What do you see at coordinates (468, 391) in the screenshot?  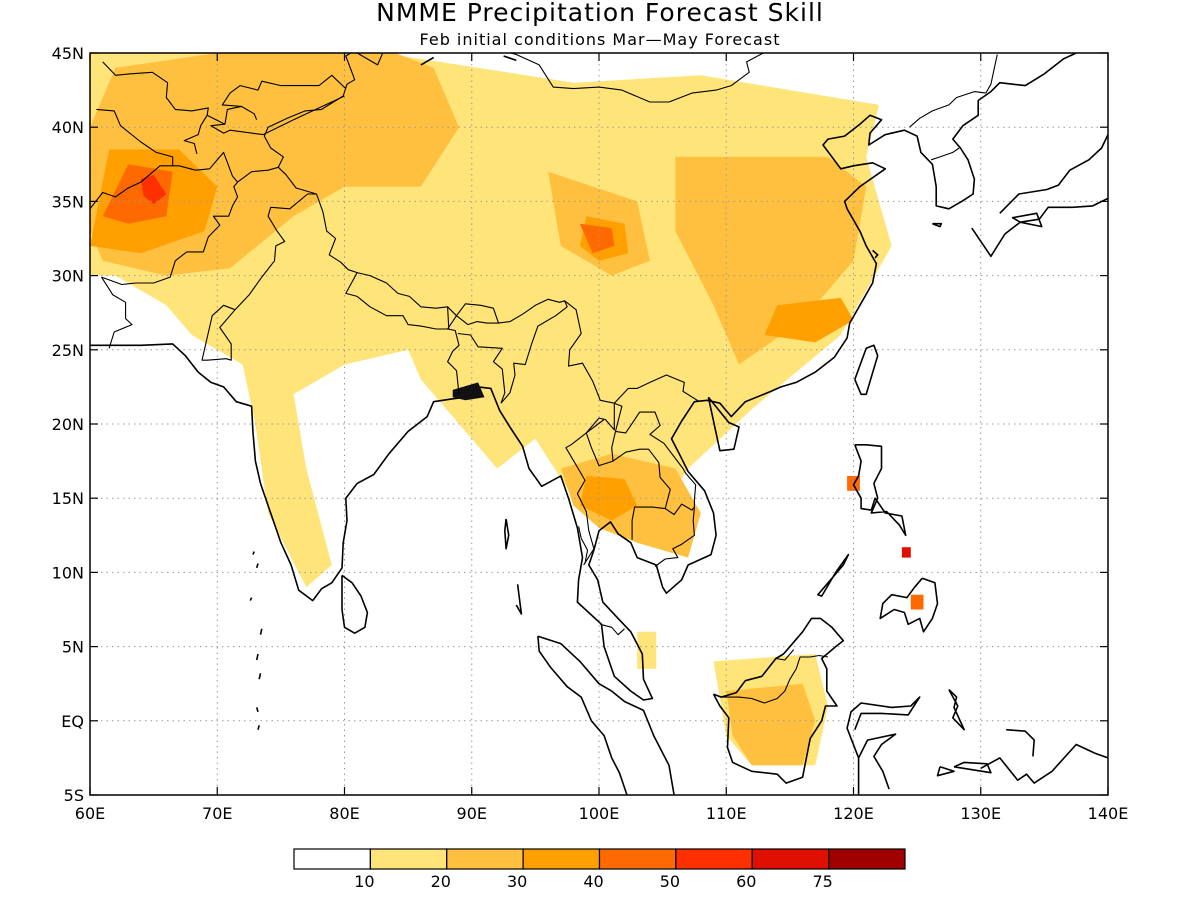 I see `delta-patch` at bounding box center [468, 391].